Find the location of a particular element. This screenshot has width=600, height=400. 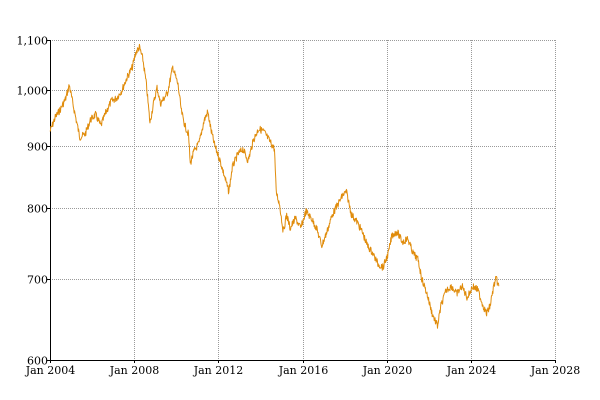

y-tick-label: 600 is located at coordinates (37, 361).